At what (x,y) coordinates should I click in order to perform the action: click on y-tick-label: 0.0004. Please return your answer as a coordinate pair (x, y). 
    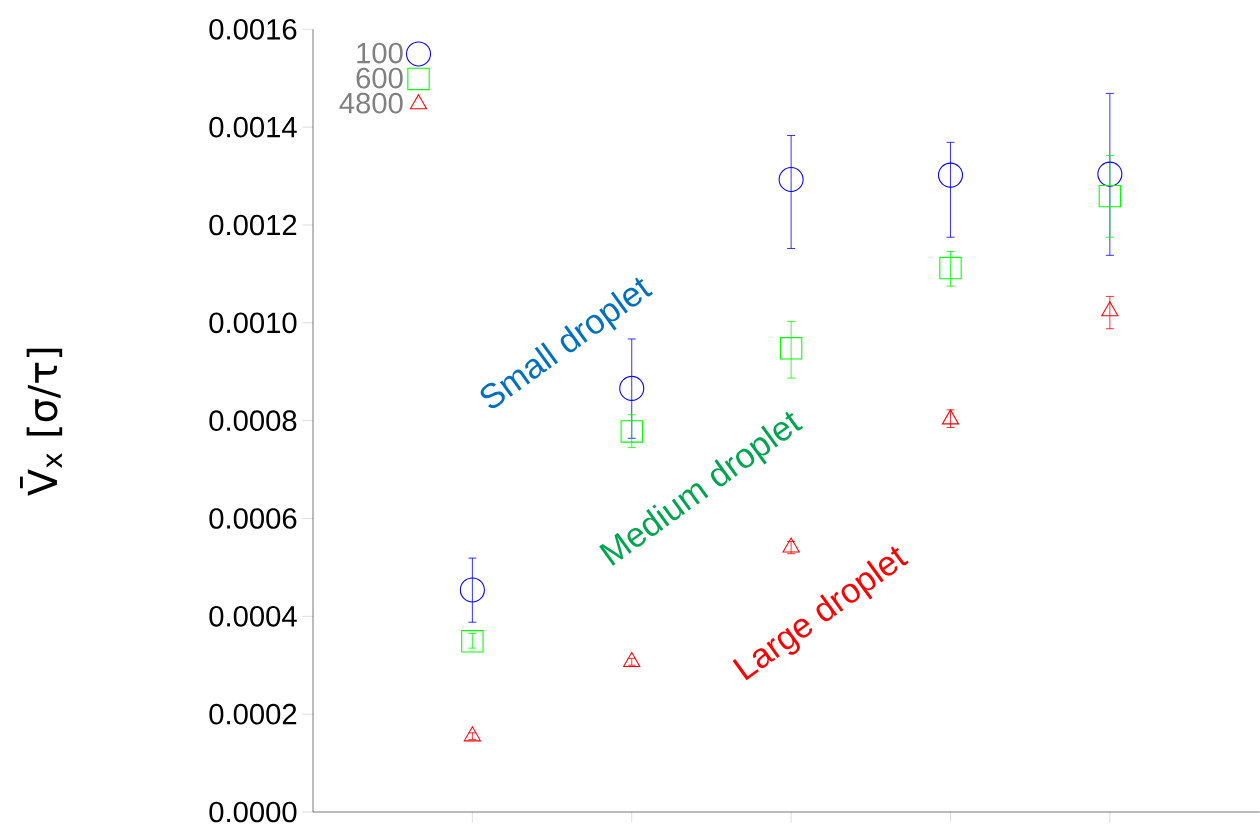
    Looking at the image, I should click on (253, 616).